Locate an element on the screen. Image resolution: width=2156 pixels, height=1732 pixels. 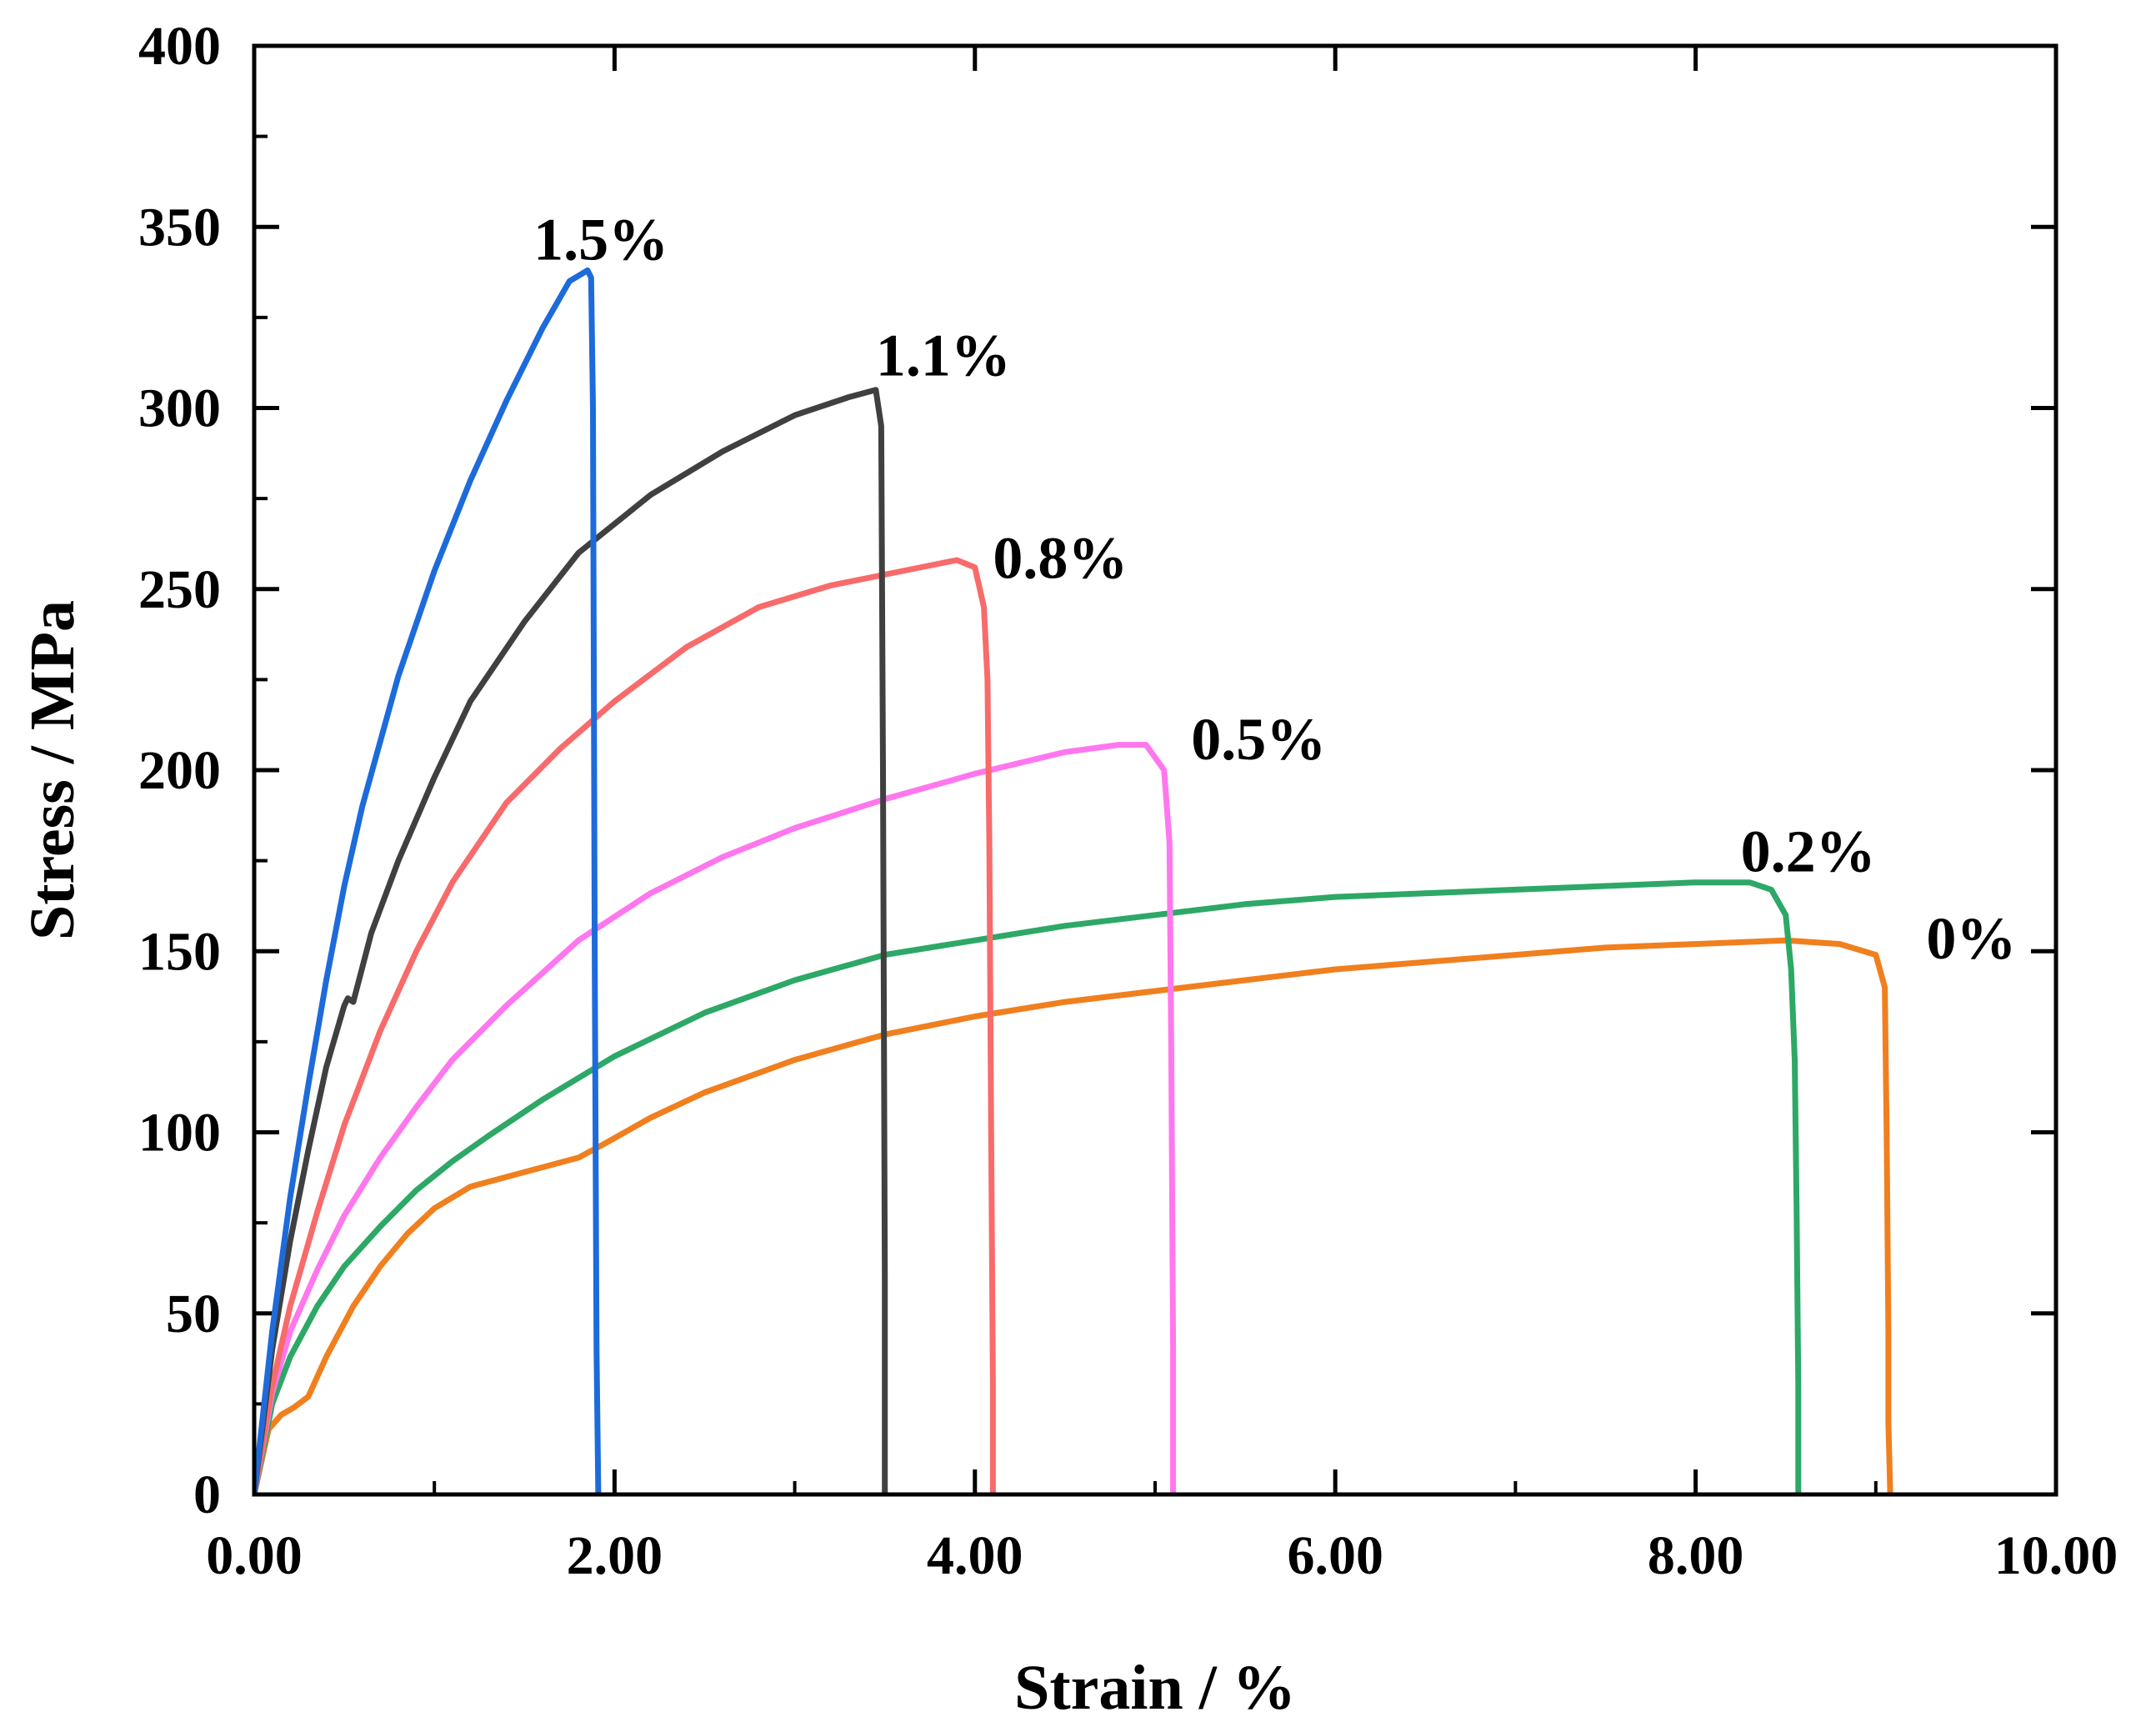
y-tick-label: 300 is located at coordinates (179, 409).